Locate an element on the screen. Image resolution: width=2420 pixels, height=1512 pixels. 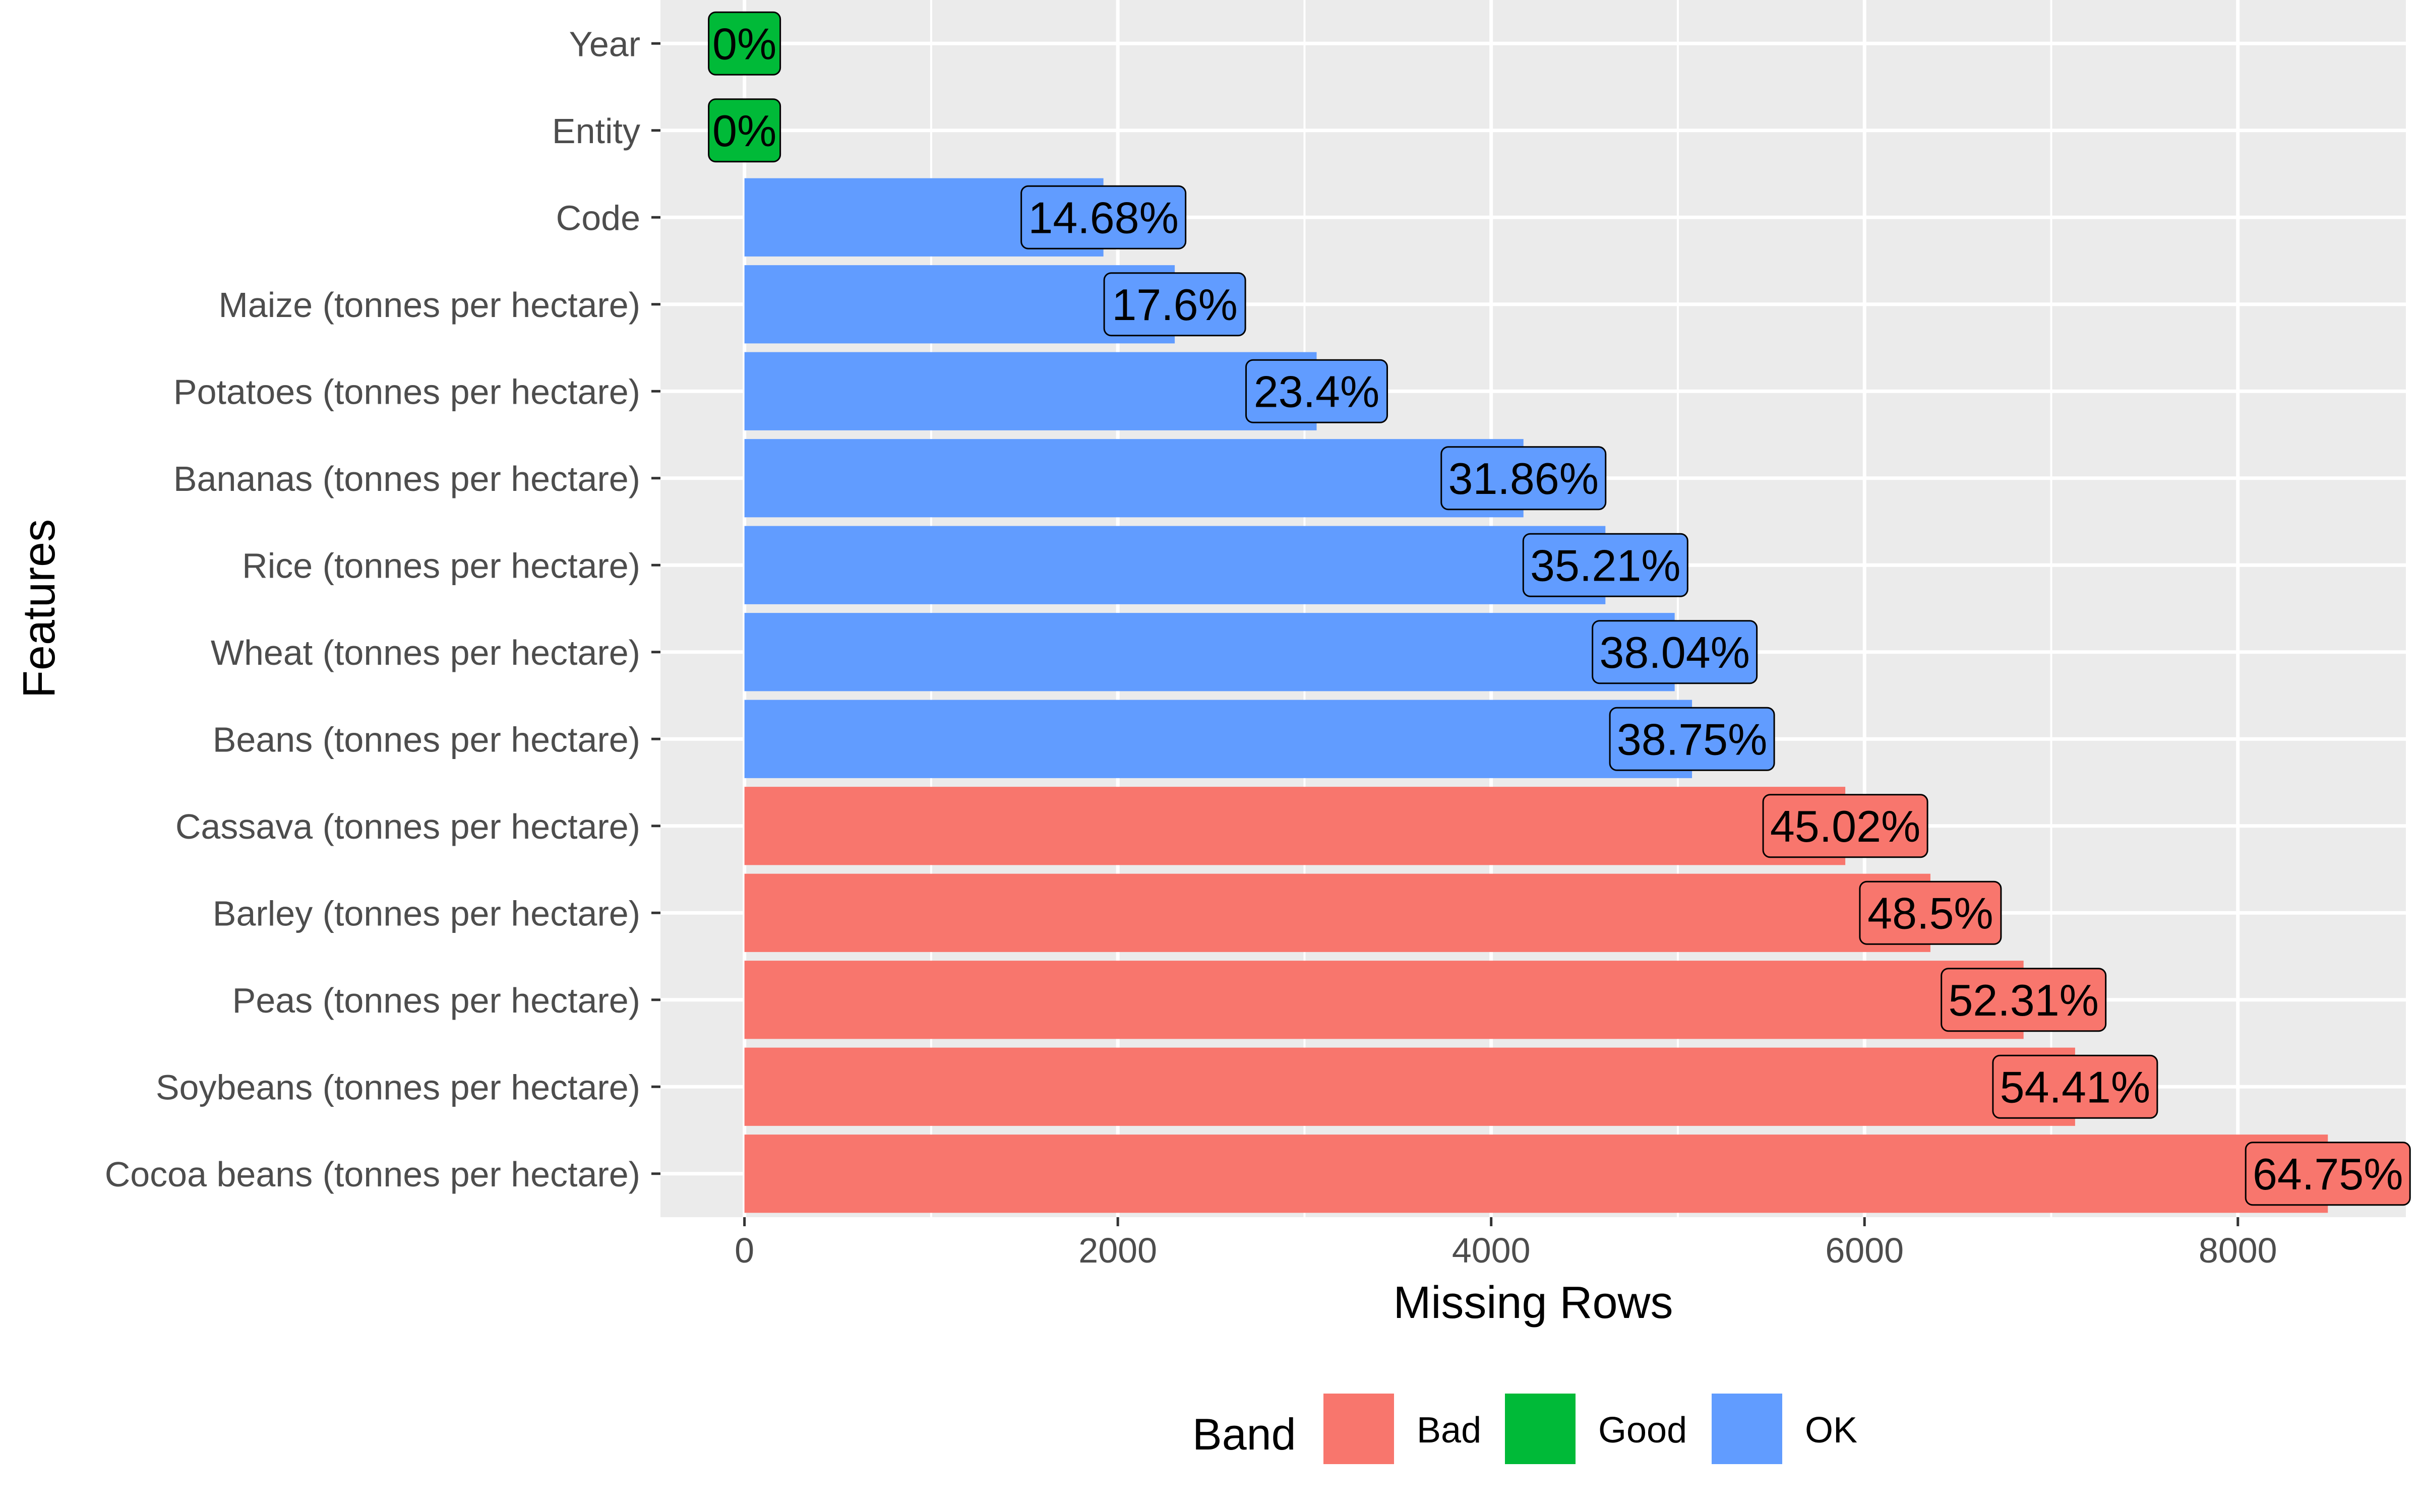
data-label-text: 23.4% is located at coordinates (1317, 391).